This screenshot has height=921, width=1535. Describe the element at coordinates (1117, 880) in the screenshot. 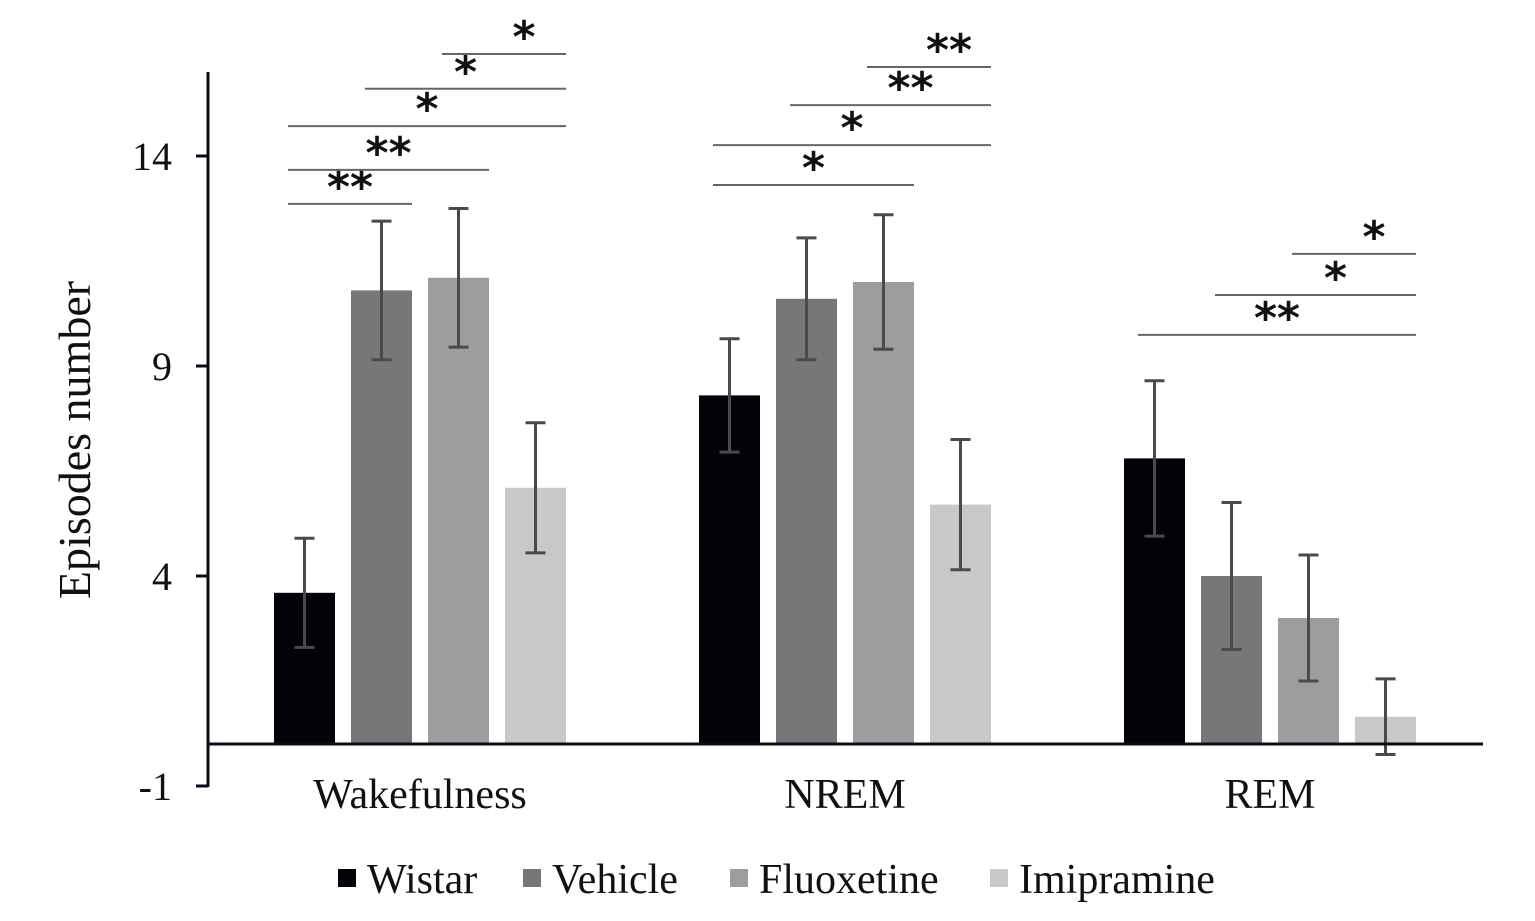

I see `legend-label: Imipramine` at that location.